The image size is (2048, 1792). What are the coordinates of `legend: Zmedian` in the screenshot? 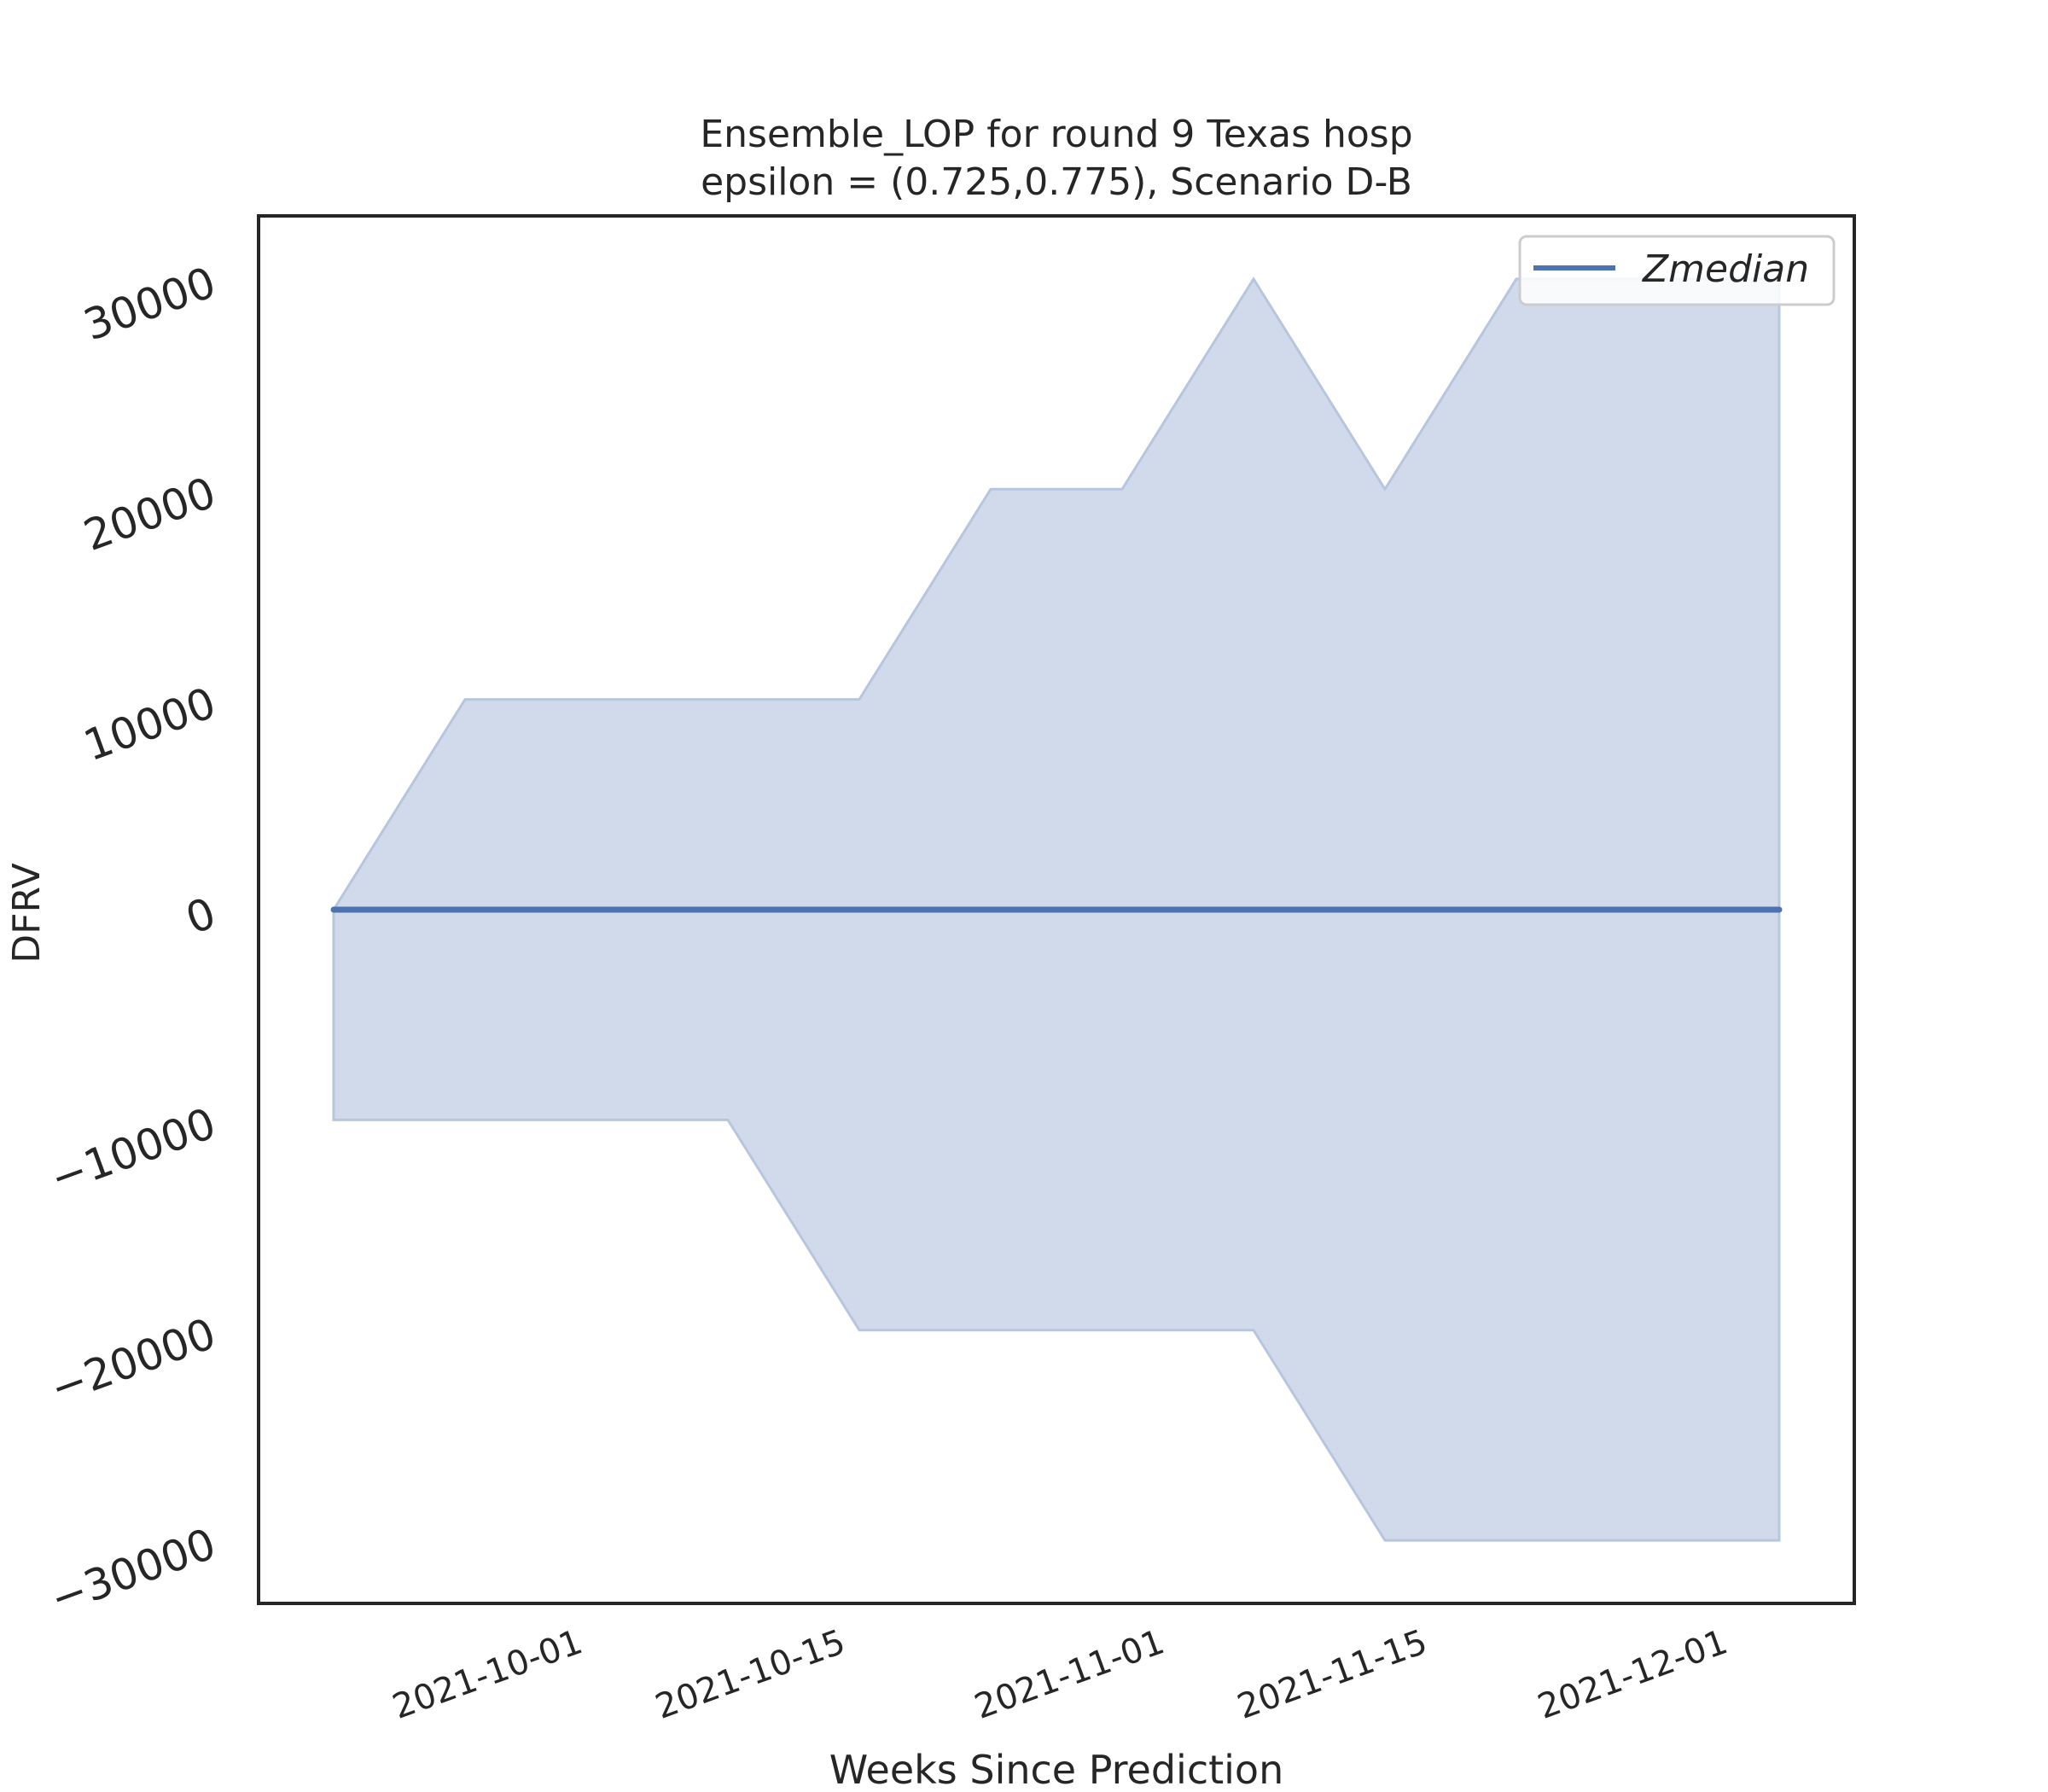 It's located at (1677, 270).